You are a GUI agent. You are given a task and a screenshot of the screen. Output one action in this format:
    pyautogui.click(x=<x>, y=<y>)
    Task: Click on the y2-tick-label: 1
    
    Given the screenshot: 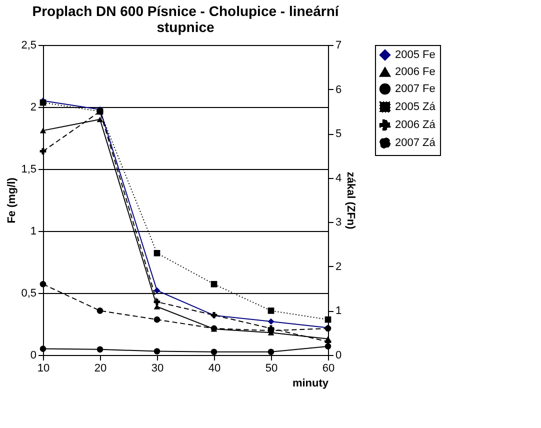 What is the action you would take?
    pyautogui.click(x=339, y=311)
    